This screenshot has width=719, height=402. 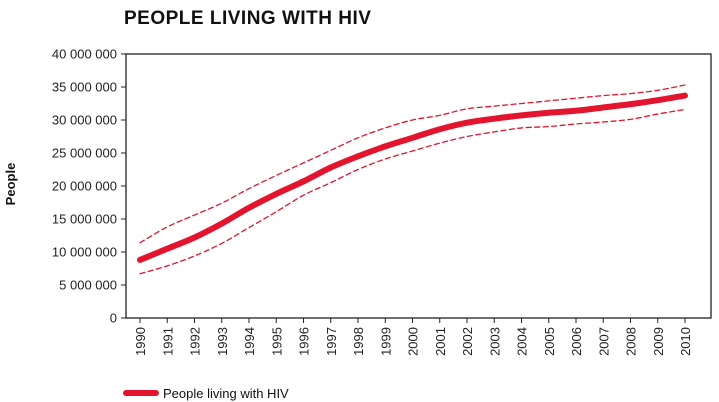 What do you see at coordinates (84, 120) in the screenshot?
I see `y-tick-label: 30 000 000` at bounding box center [84, 120].